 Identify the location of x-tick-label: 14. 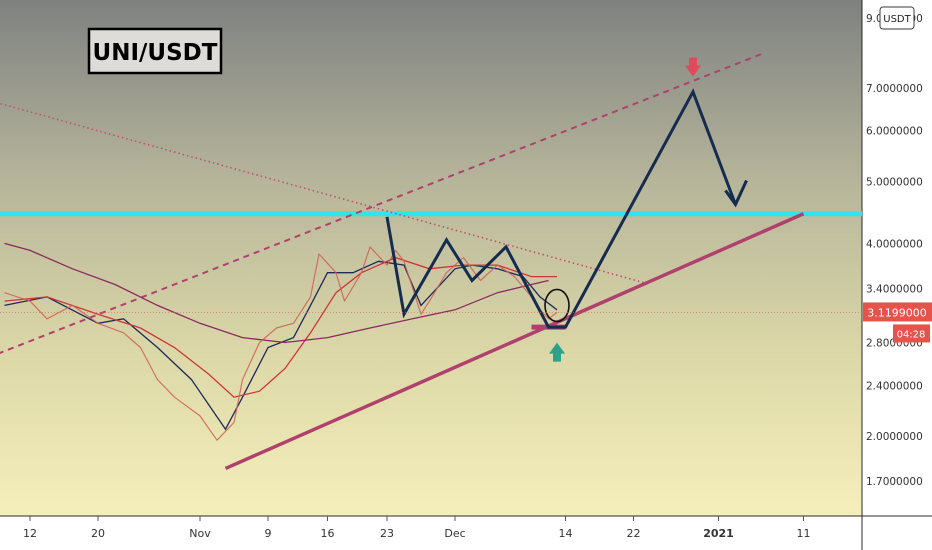
(566, 533).